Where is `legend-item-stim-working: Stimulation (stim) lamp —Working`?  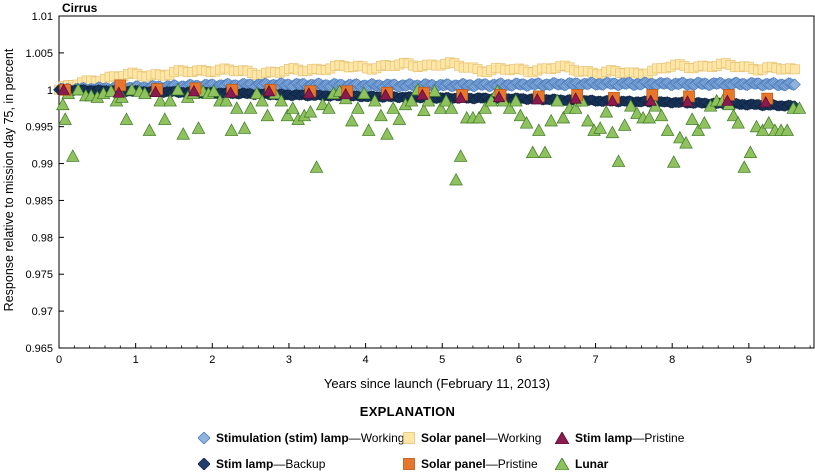 legend-item-stim-working: Stimulation (stim) lamp —Working is located at coordinates (301, 438).